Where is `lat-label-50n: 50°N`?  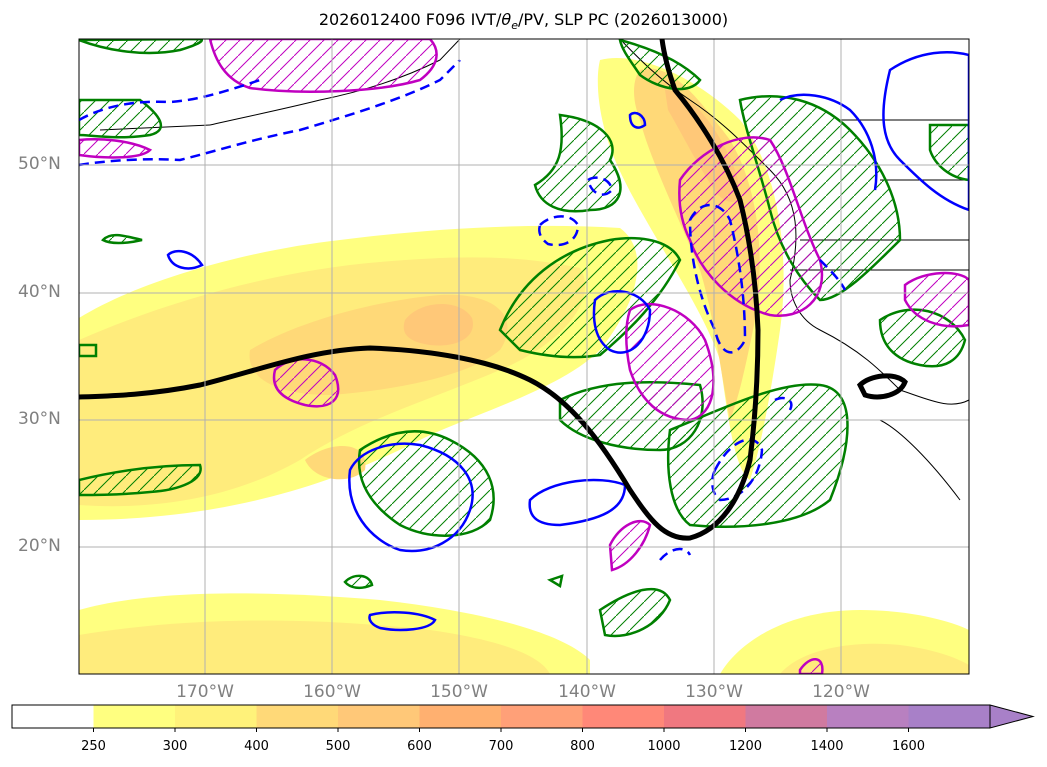
lat-label-50n: 50°N is located at coordinates (39, 164).